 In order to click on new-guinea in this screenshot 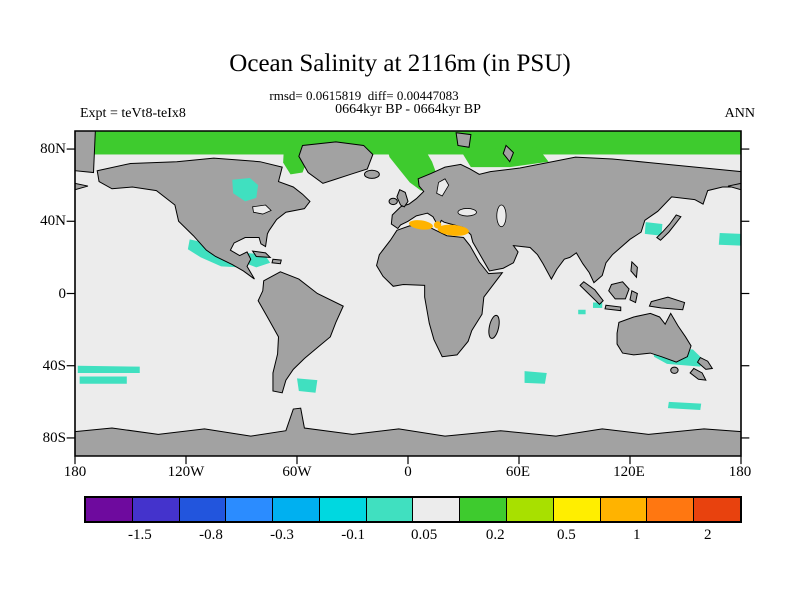, I will do `click(666, 303)`.